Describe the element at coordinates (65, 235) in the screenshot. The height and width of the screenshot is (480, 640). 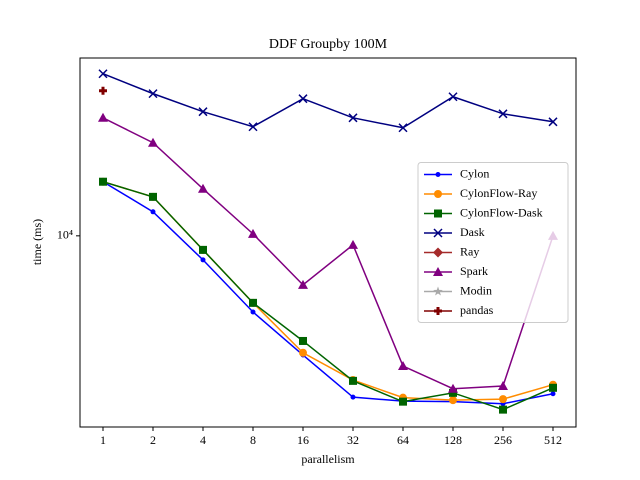
I see `y-tick-label: 10⁴` at that location.